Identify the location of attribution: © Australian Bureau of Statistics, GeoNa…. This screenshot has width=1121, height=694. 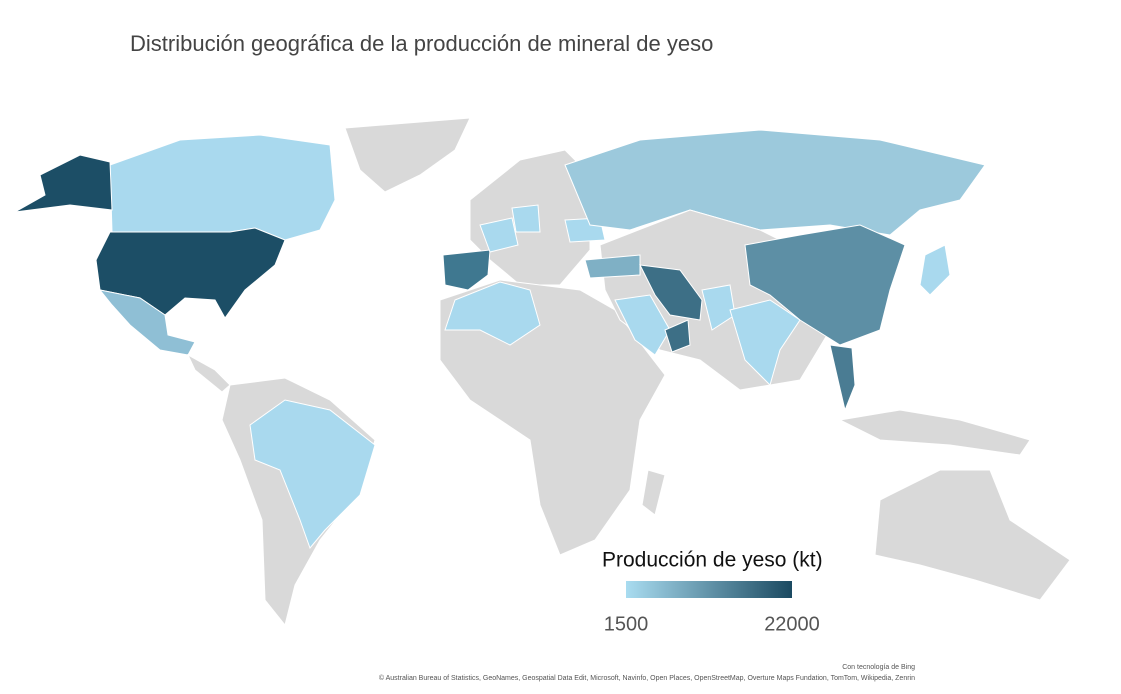
(647, 678).